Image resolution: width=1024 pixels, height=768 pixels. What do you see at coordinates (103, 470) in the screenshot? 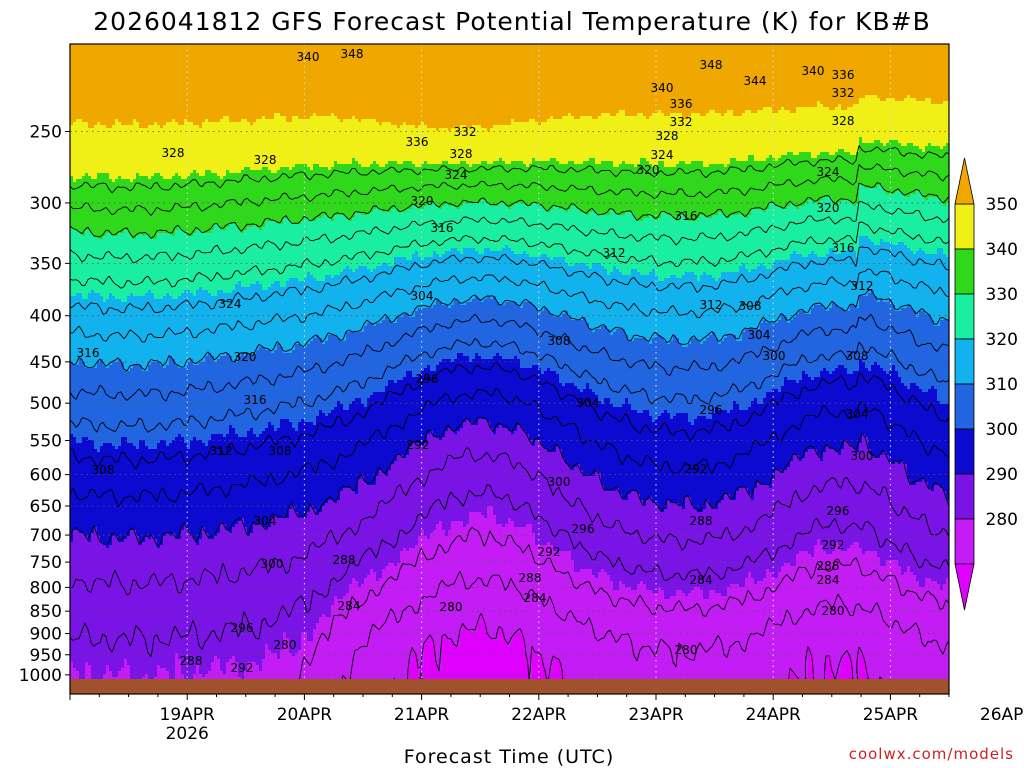
I see `contour-label: 308` at bounding box center [103, 470].